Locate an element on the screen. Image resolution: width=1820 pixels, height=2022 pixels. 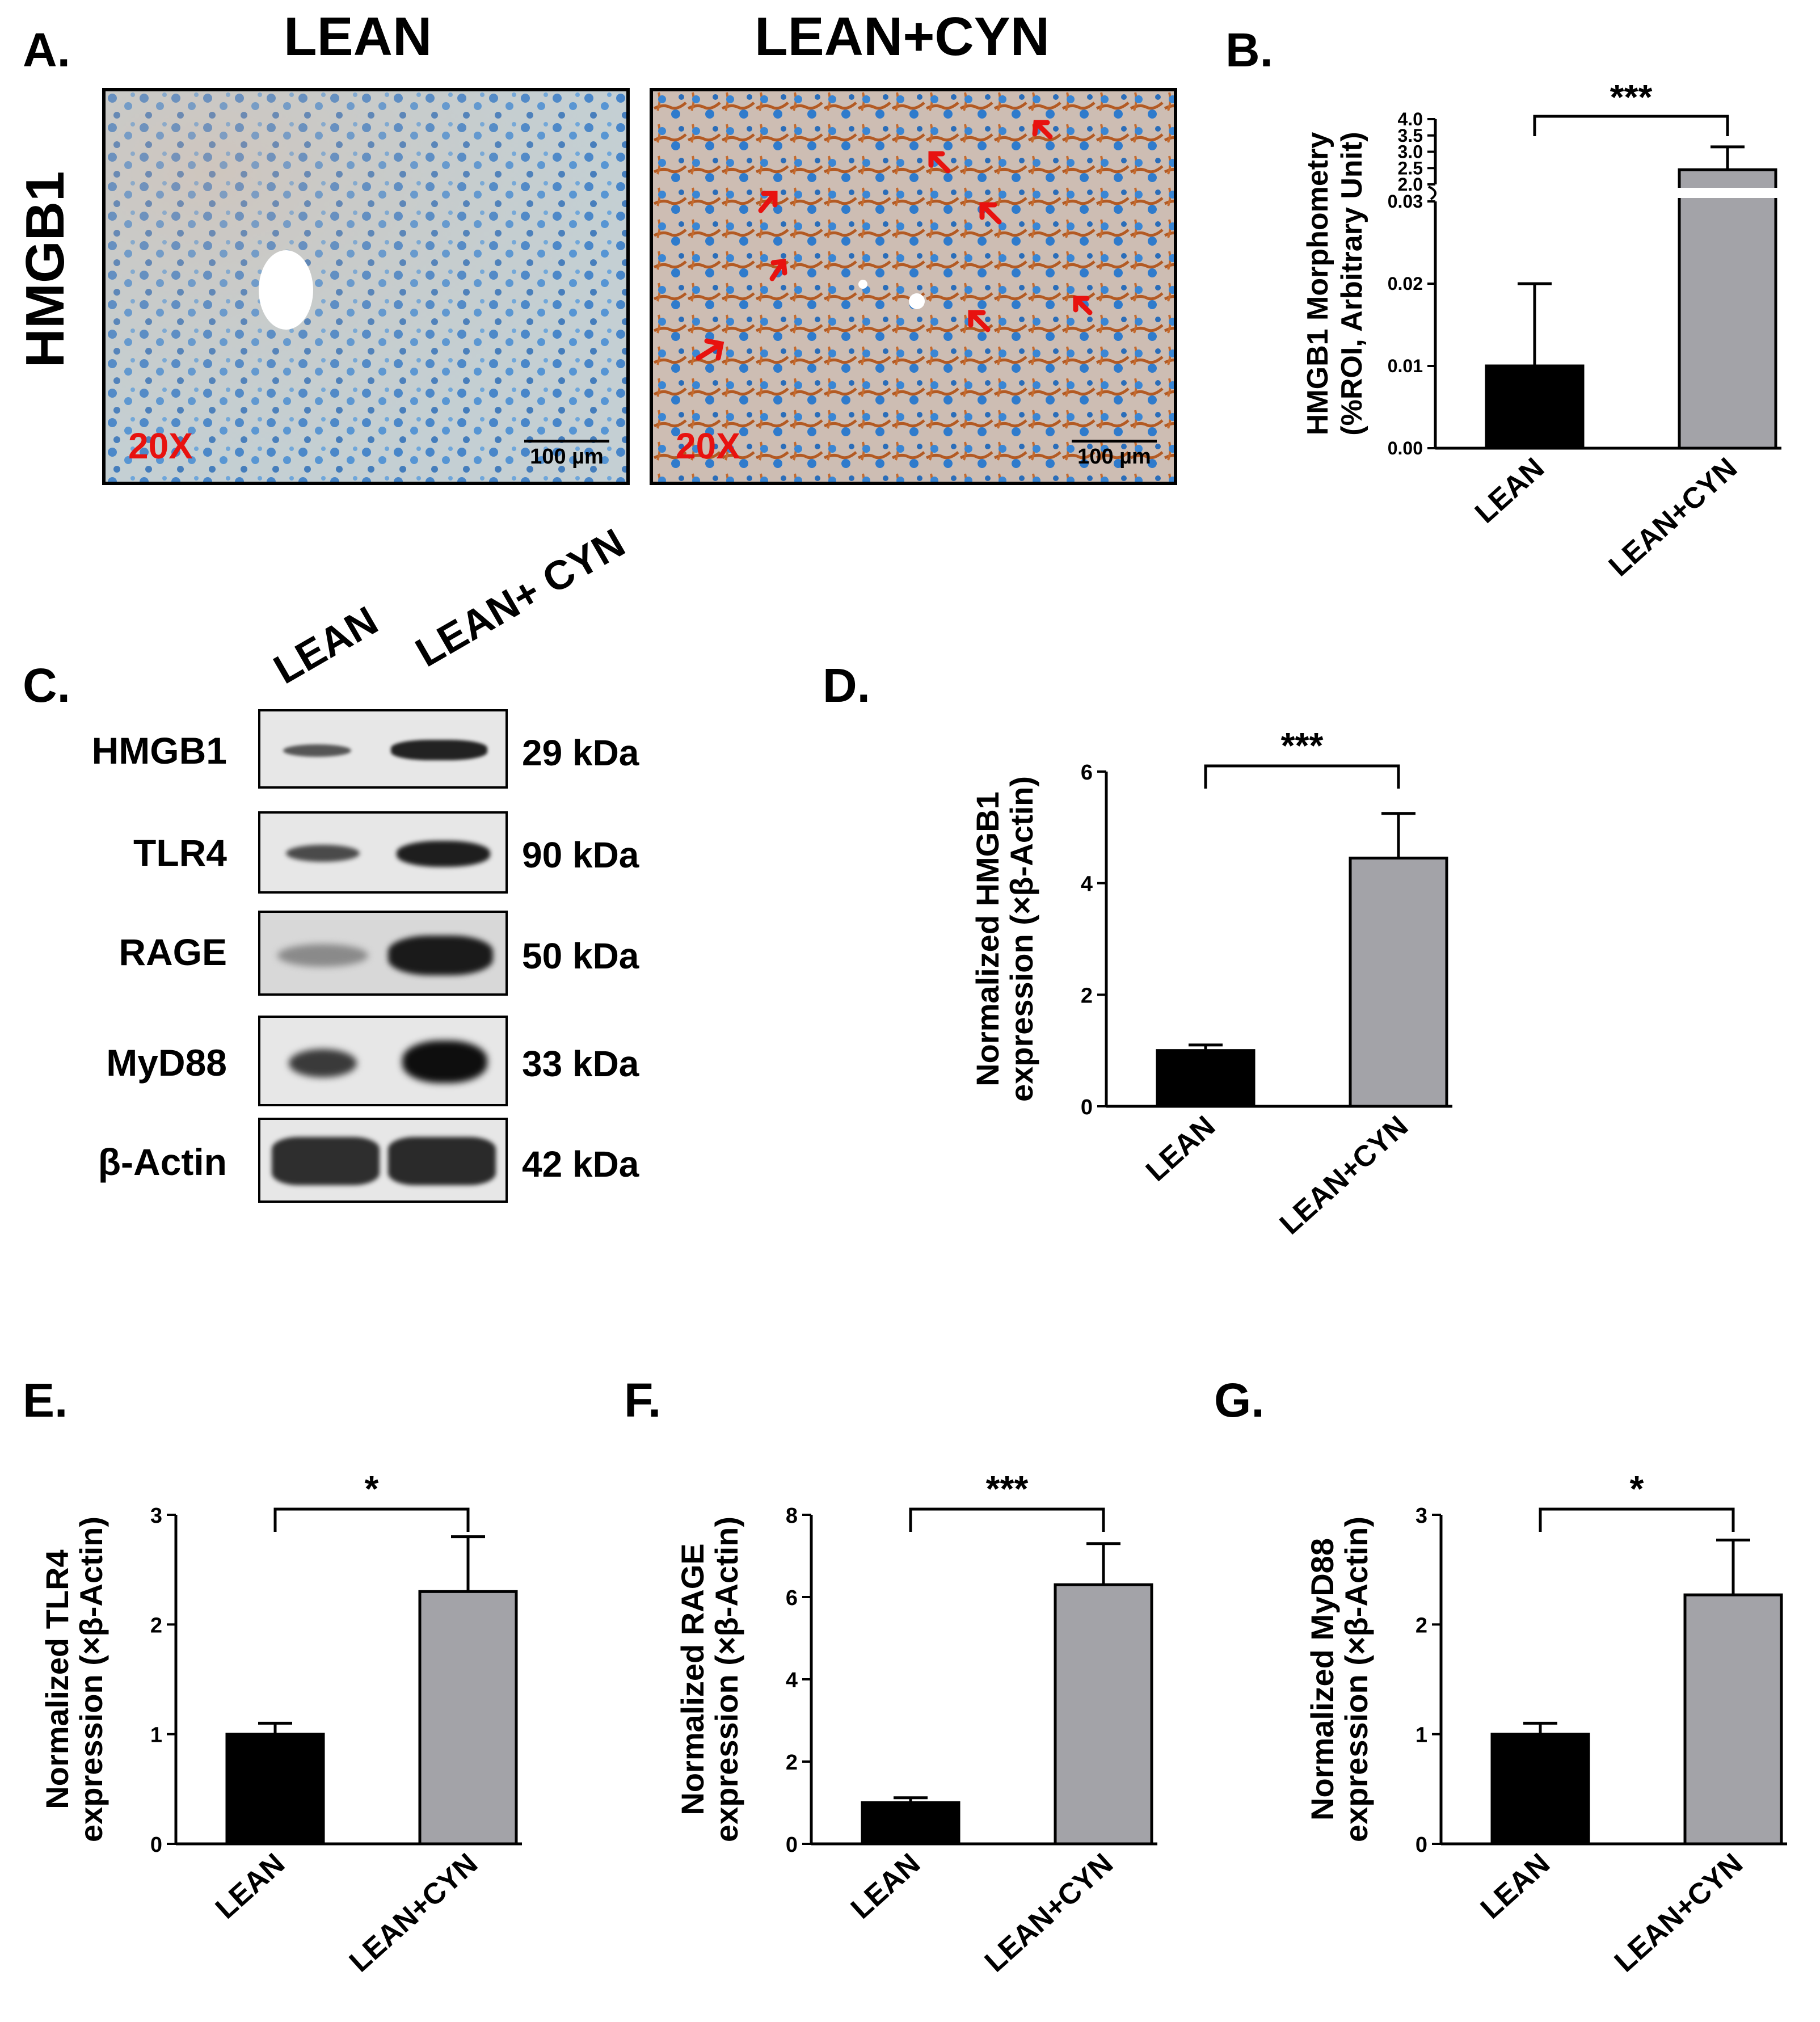
chart-e-bar-lean is located at coordinates (275, 1790).